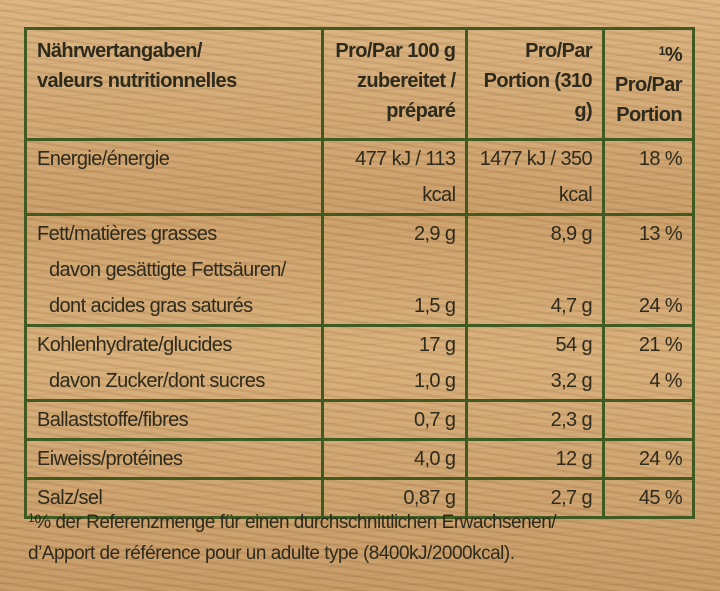 This screenshot has width=720, height=591. What do you see at coordinates (167, 270) in the screenshot?
I see `saturates-label-line1: davon gesättigte Fettsäuren/` at bounding box center [167, 270].